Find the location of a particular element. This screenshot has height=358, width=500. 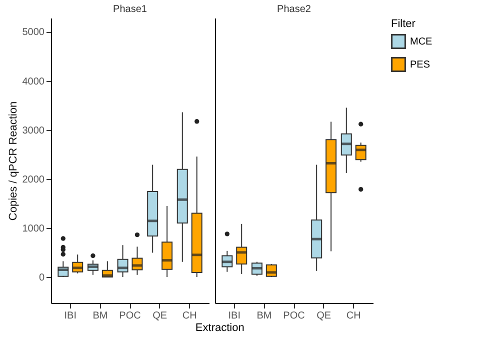

y-tick-label: 4000 is located at coordinates (33, 82).